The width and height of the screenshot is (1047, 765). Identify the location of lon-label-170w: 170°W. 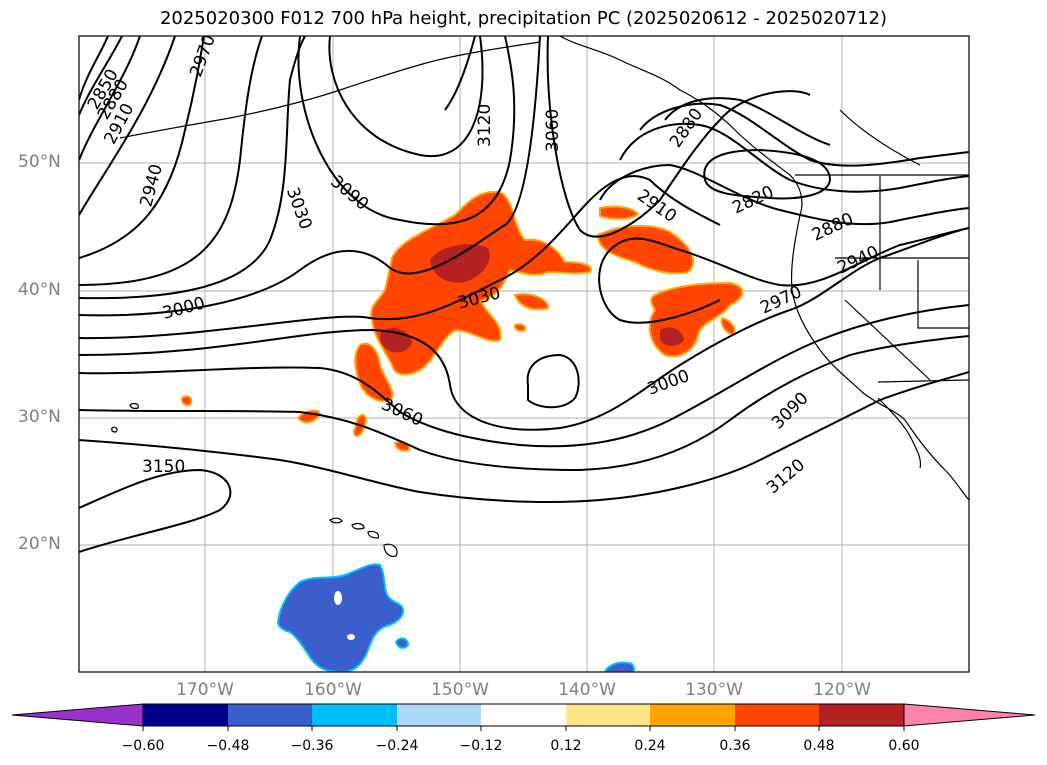
(205, 690).